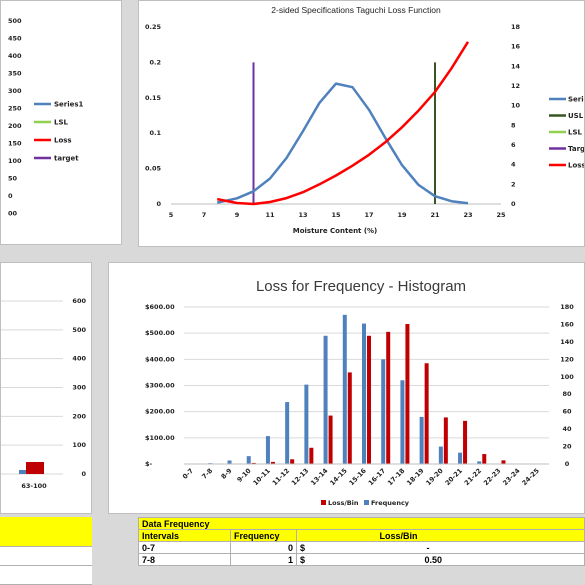 Image resolution: width=585 pixels, height=585 pixels. Describe the element at coordinates (516, 106) in the screenshot. I see `y-right-tick-label: 10` at that location.